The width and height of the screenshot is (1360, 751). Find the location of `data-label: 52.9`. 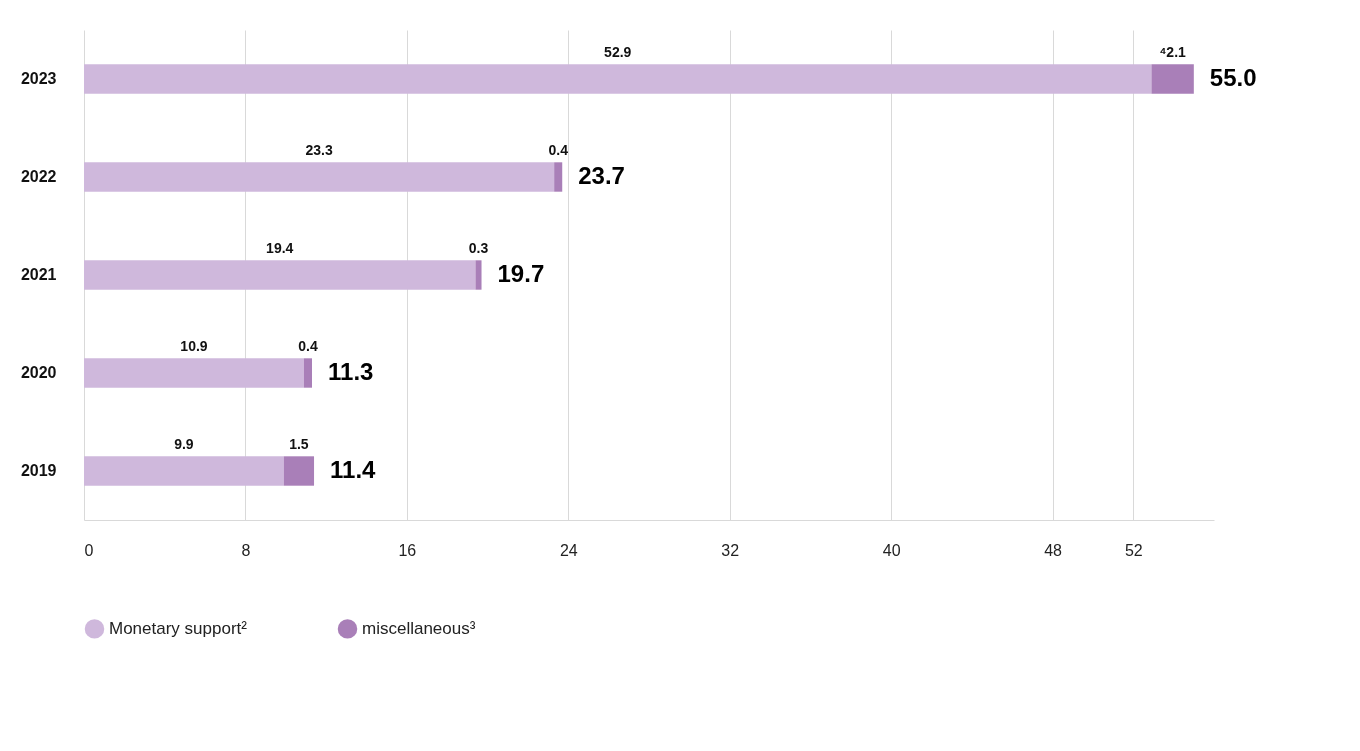

data-label: 52.9 is located at coordinates (618, 52).